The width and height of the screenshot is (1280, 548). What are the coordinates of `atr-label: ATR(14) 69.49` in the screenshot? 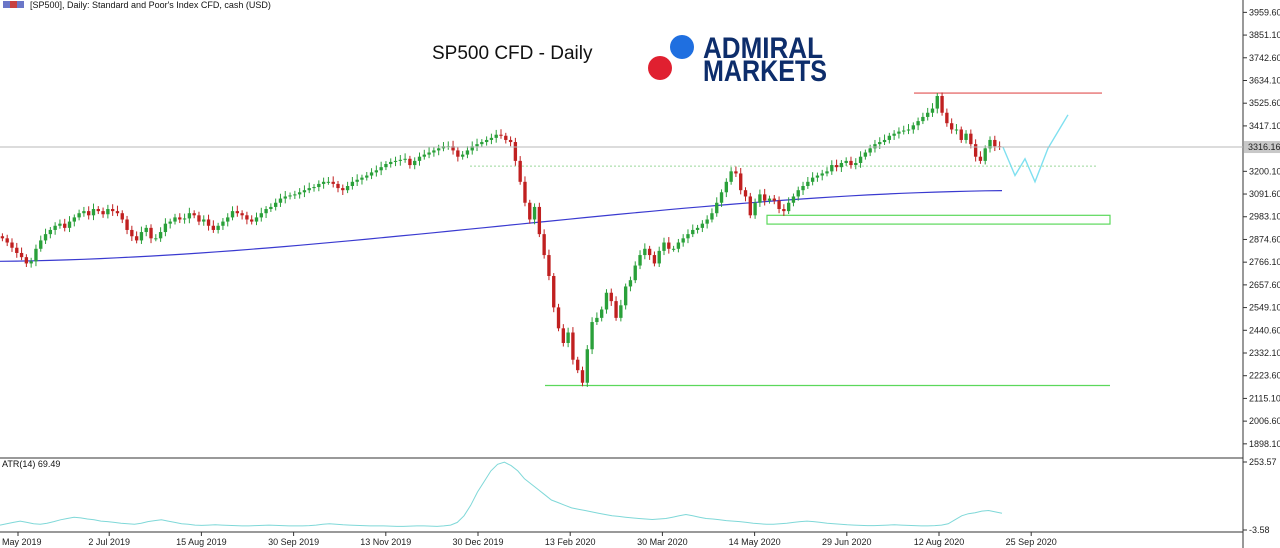 It's located at (31, 464).